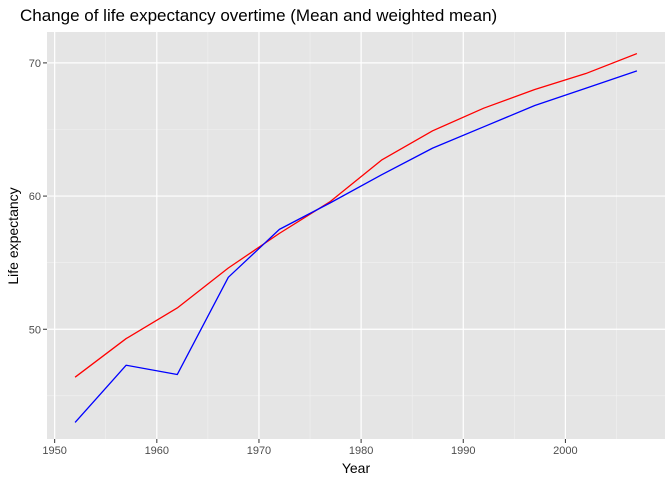 Image resolution: width=672 pixels, height=485 pixels. I want to click on y-tick-label: 70, so click(35, 64).